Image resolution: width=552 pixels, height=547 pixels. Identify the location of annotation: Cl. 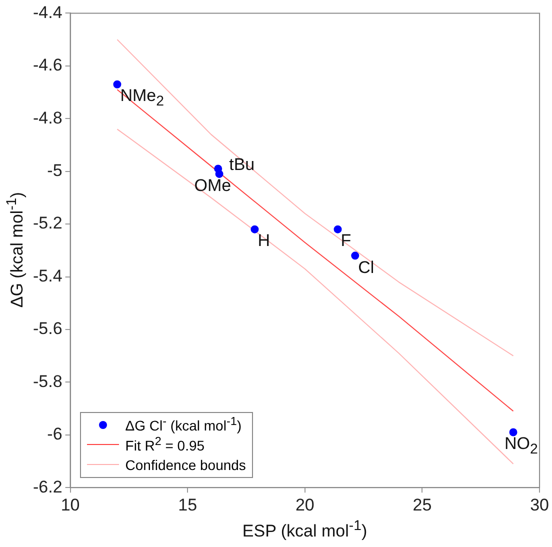
(366, 268).